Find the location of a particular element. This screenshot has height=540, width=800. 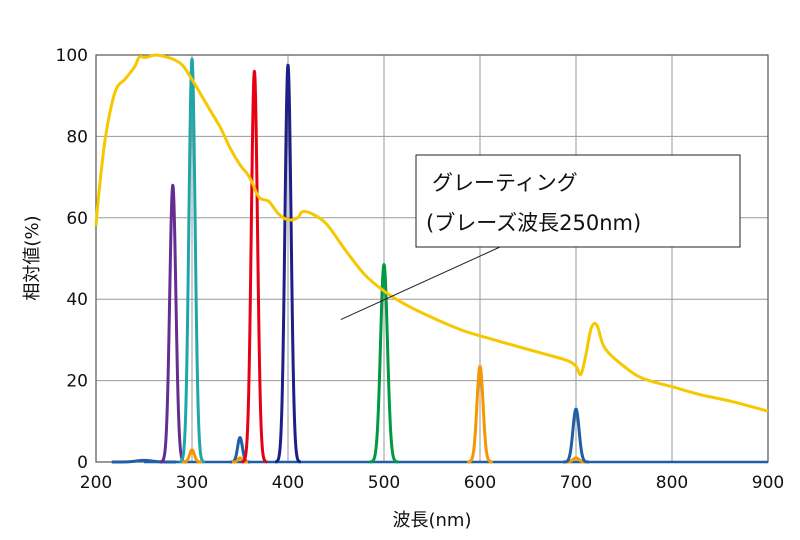

annotation-line-1: グレーティング is located at coordinates (505, 183).